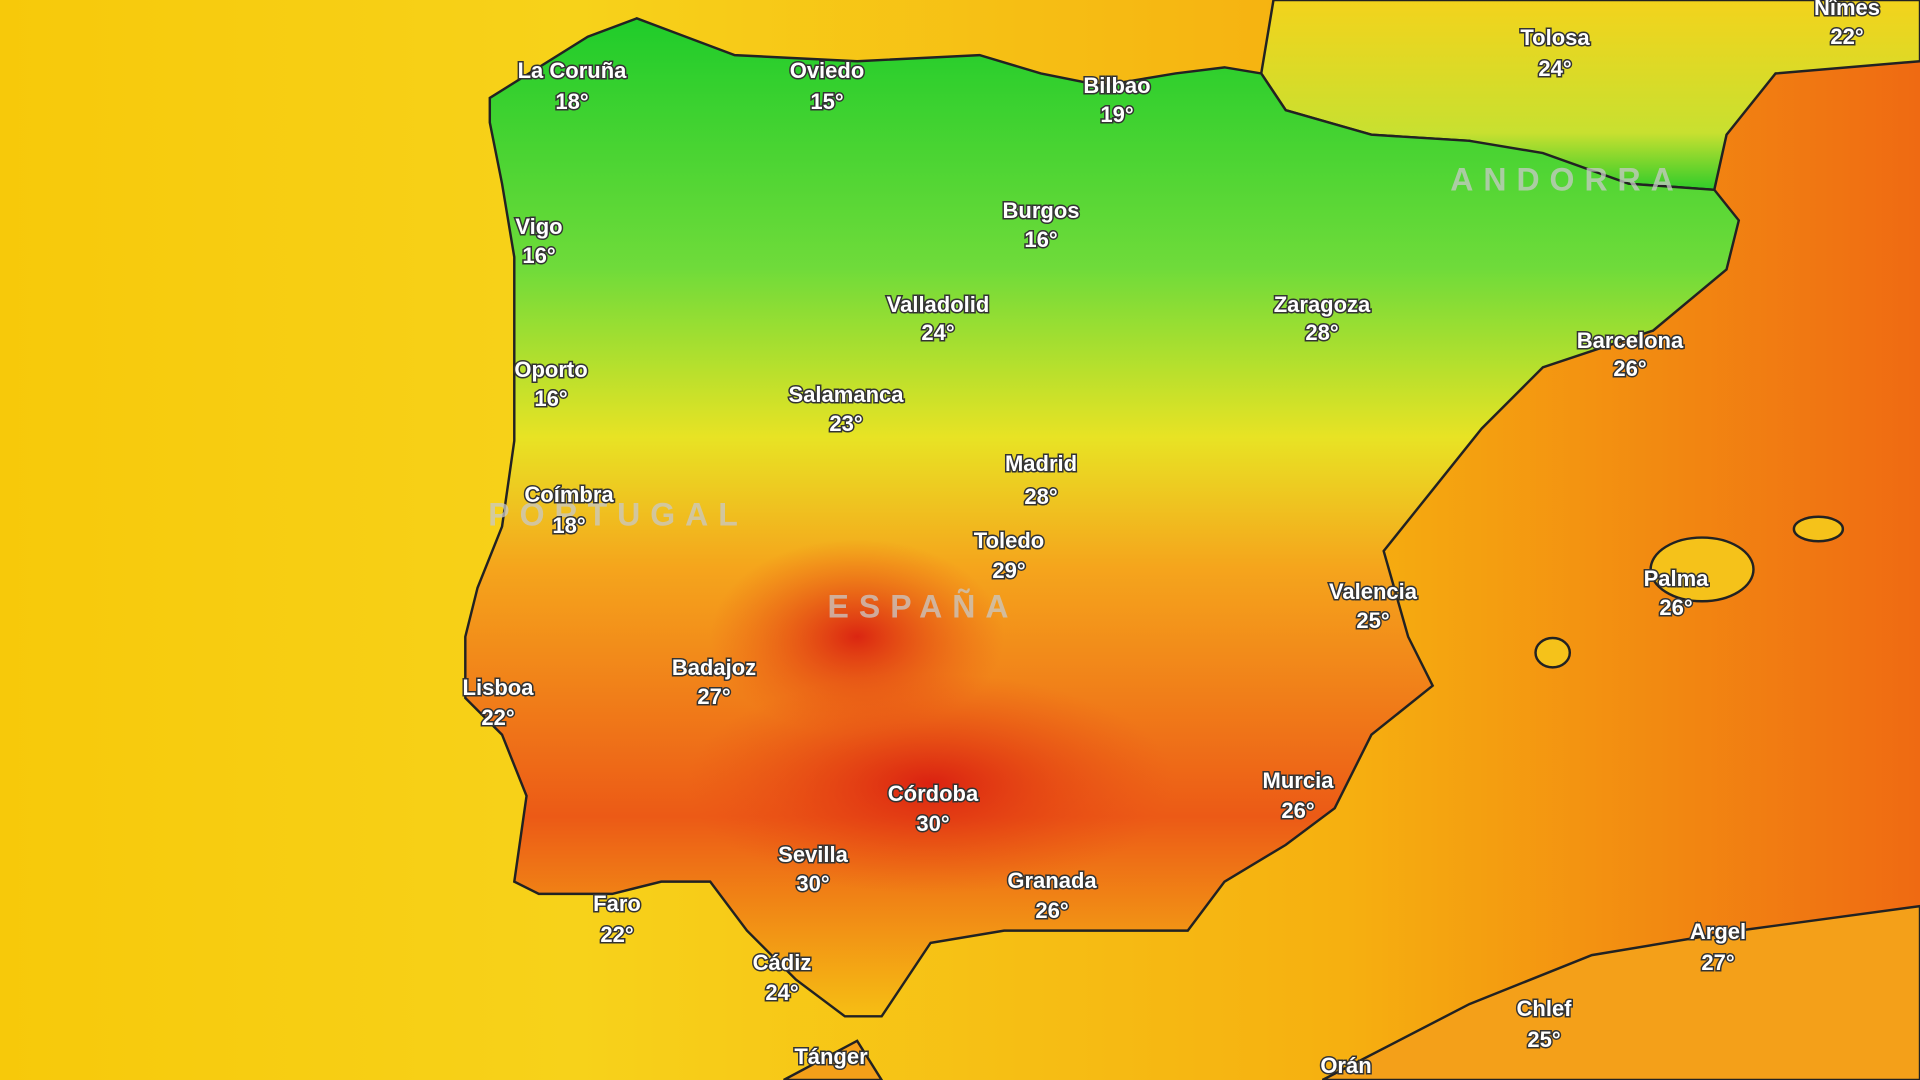  I want to click on city-name: Nîmes, so click(1847, 10).